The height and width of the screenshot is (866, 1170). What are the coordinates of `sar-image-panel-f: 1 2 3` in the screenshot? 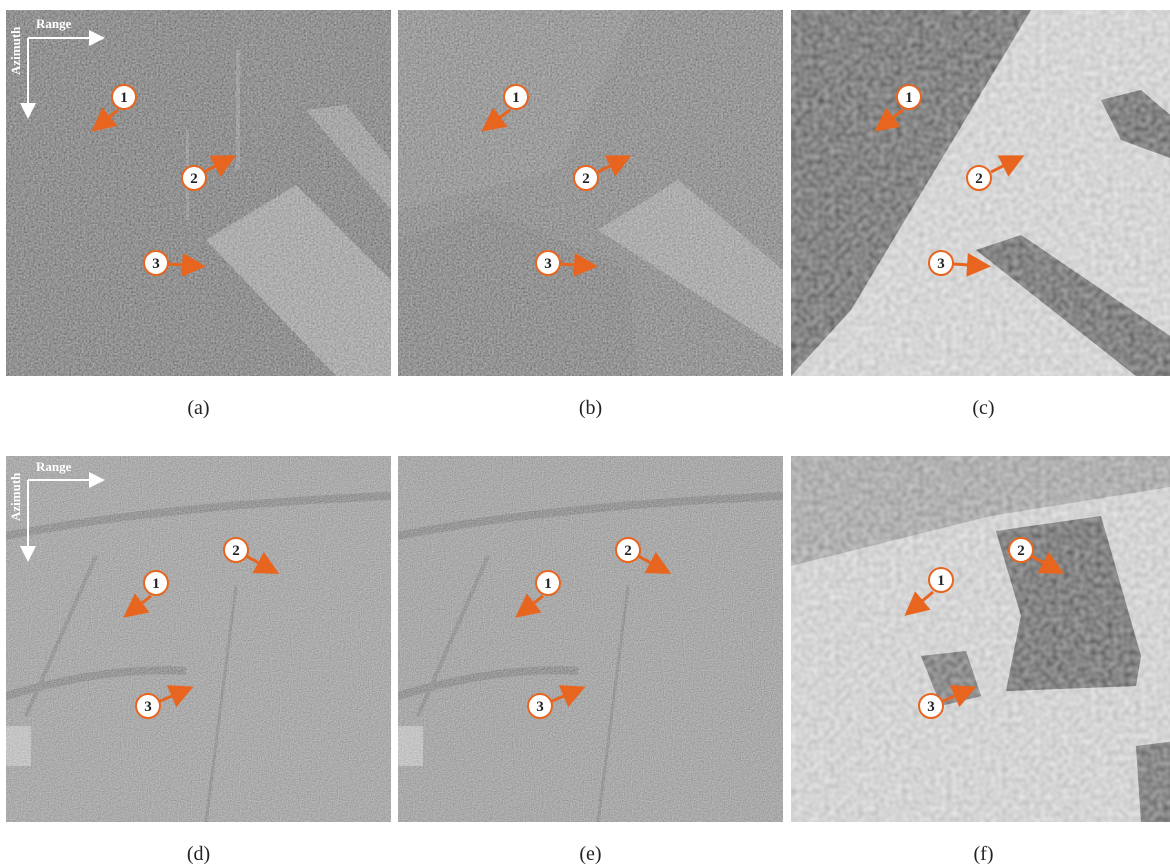 It's located at (980, 639).